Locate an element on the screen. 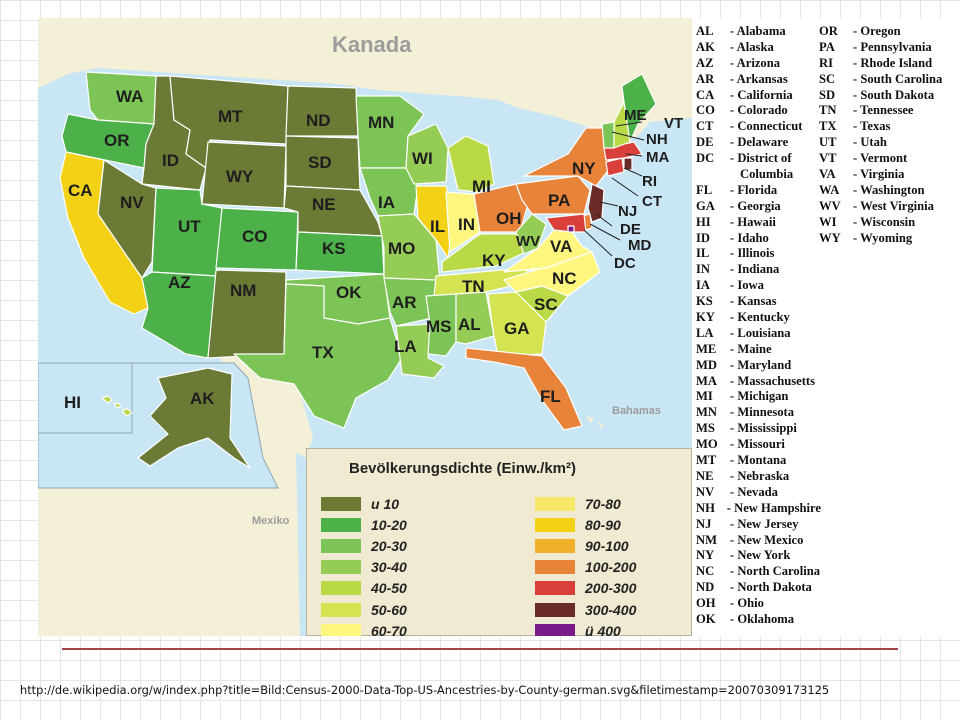  abbreviation-row: KS - Kansas is located at coordinates (758, 302).